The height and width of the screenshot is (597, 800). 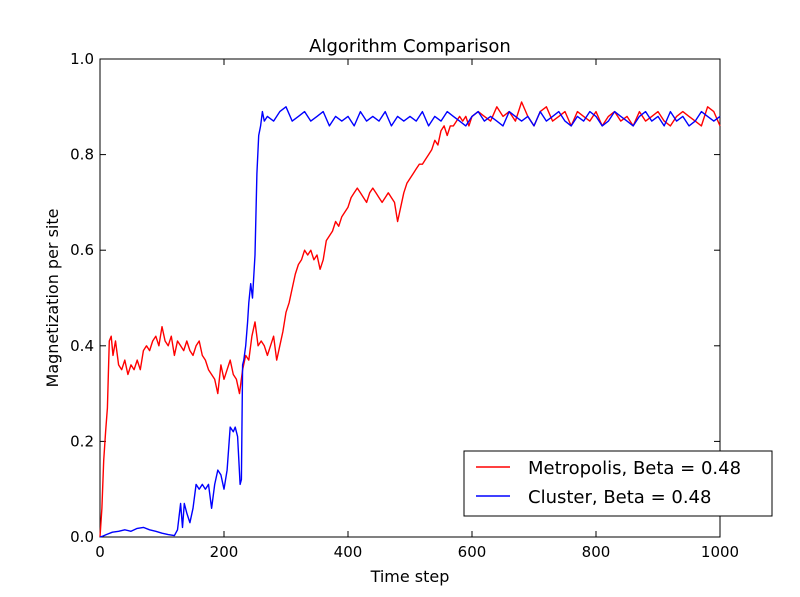 What do you see at coordinates (82, 346) in the screenshot?
I see `y-tick-label: 0.4` at bounding box center [82, 346].